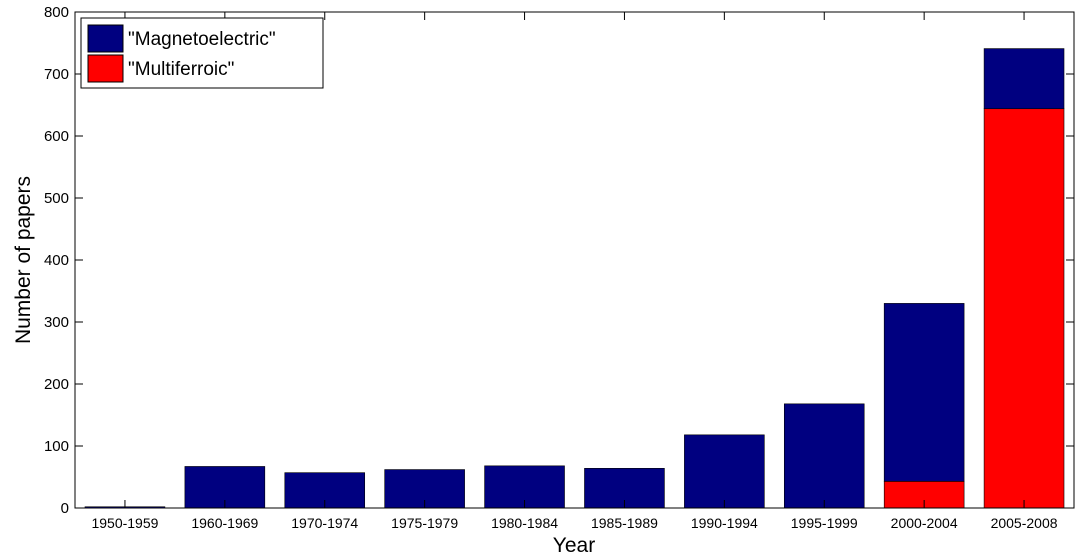 This screenshot has height=558, width=1076. What do you see at coordinates (202, 39) in the screenshot?
I see `legend-label-magnetoelectric: "Magnetoelectric"` at bounding box center [202, 39].